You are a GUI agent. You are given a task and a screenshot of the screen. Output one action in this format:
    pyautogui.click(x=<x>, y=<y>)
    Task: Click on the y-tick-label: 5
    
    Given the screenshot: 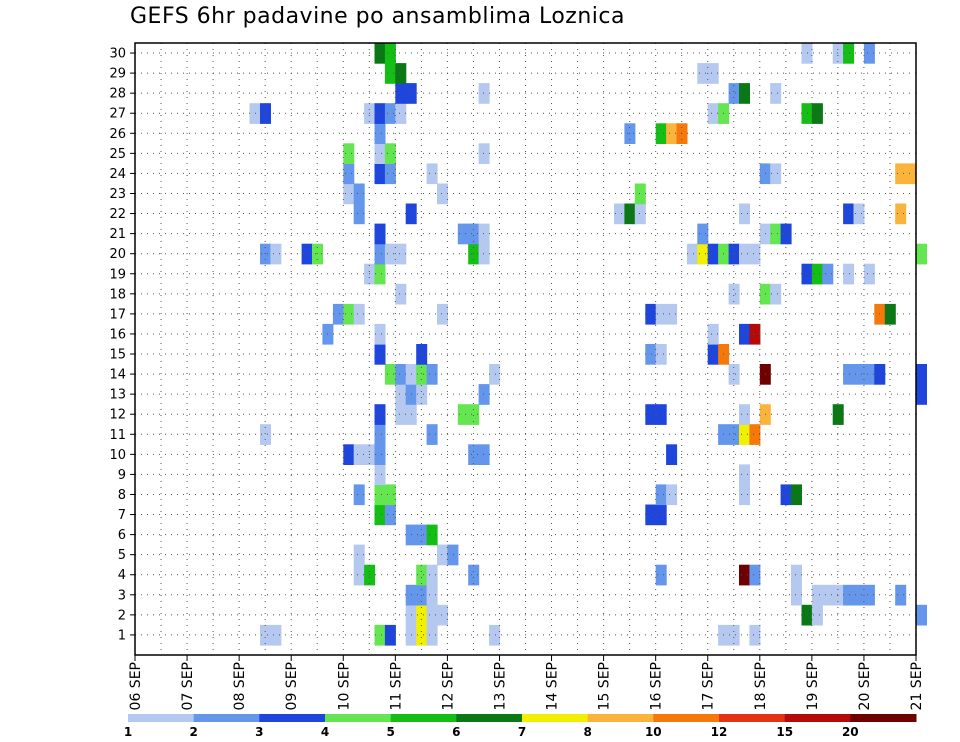 What is the action you would take?
    pyautogui.click(x=122, y=555)
    